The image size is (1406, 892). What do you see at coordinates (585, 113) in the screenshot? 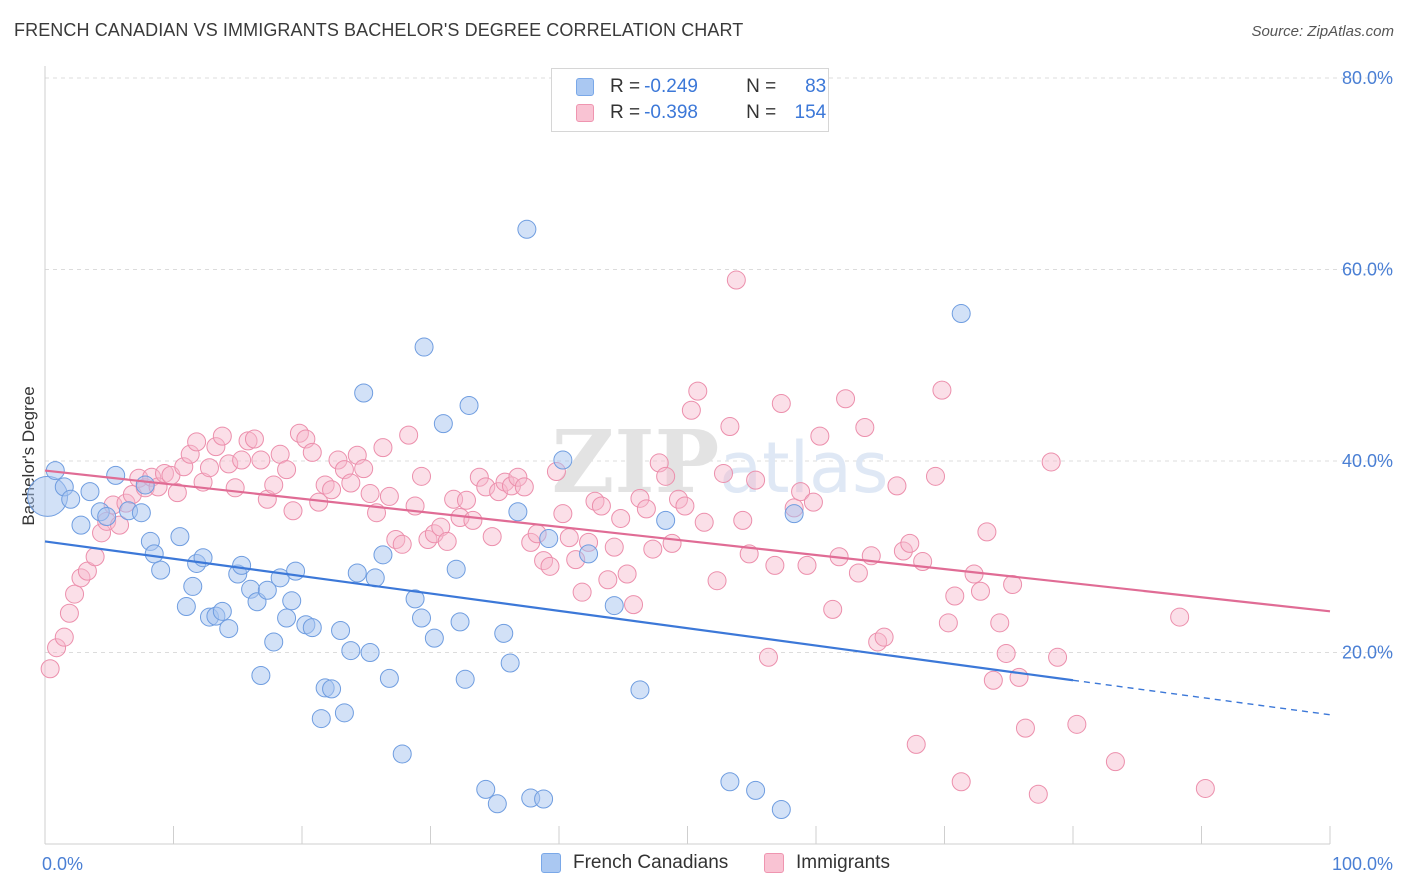
I see `legend-swatch-immigrants` at bounding box center [585, 113].